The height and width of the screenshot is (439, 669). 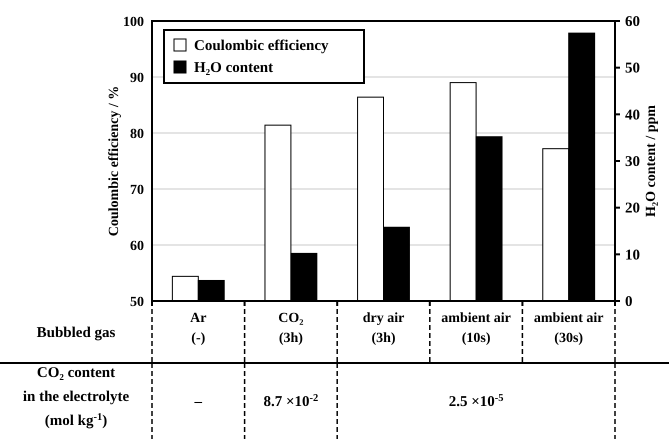 I want to click on x-tick-label: Ar (-), so click(x=198, y=328).